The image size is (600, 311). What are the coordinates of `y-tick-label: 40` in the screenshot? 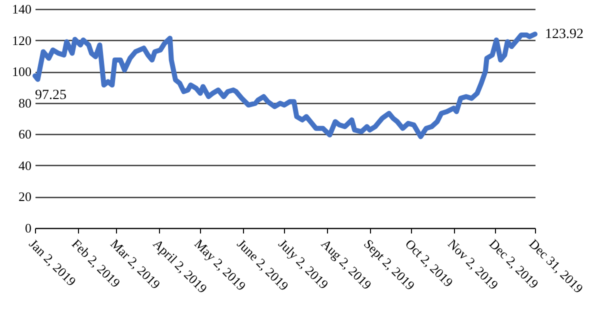 It's located at (25, 165).